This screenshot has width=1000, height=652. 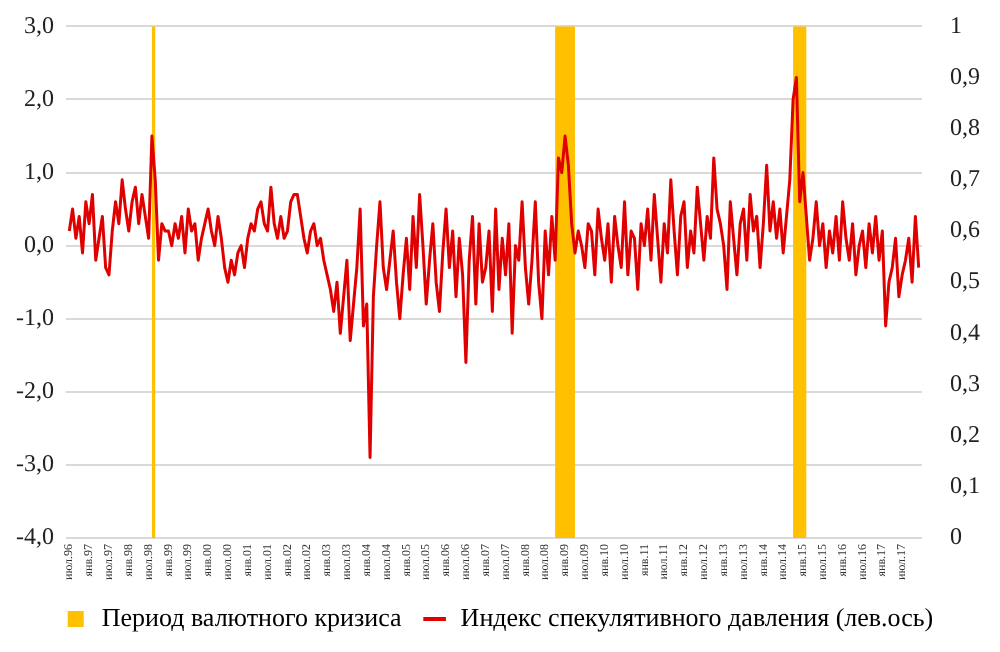 I want to click on y-tick-label: -4,0, so click(x=34, y=536).